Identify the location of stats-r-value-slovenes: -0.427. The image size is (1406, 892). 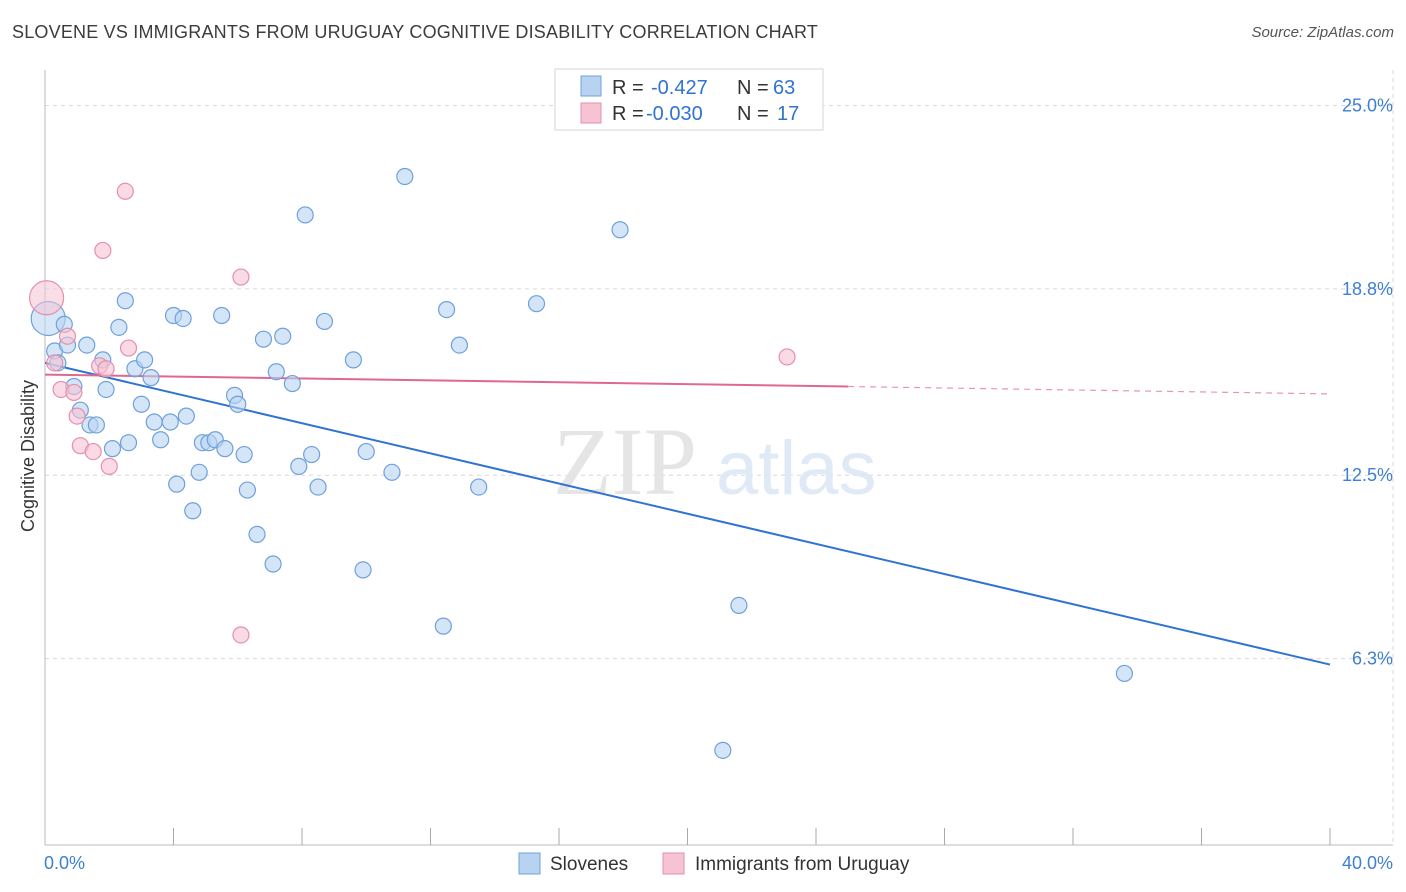
(679, 88).